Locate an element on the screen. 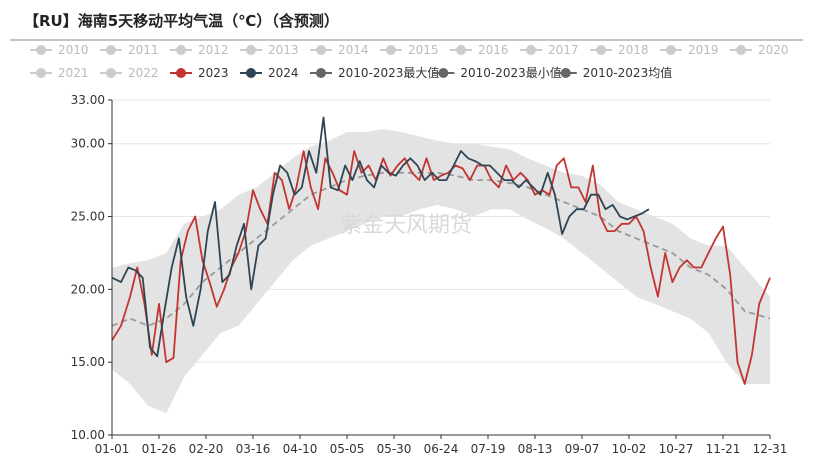  legend-label: 2024 is located at coordinates (283, 73).